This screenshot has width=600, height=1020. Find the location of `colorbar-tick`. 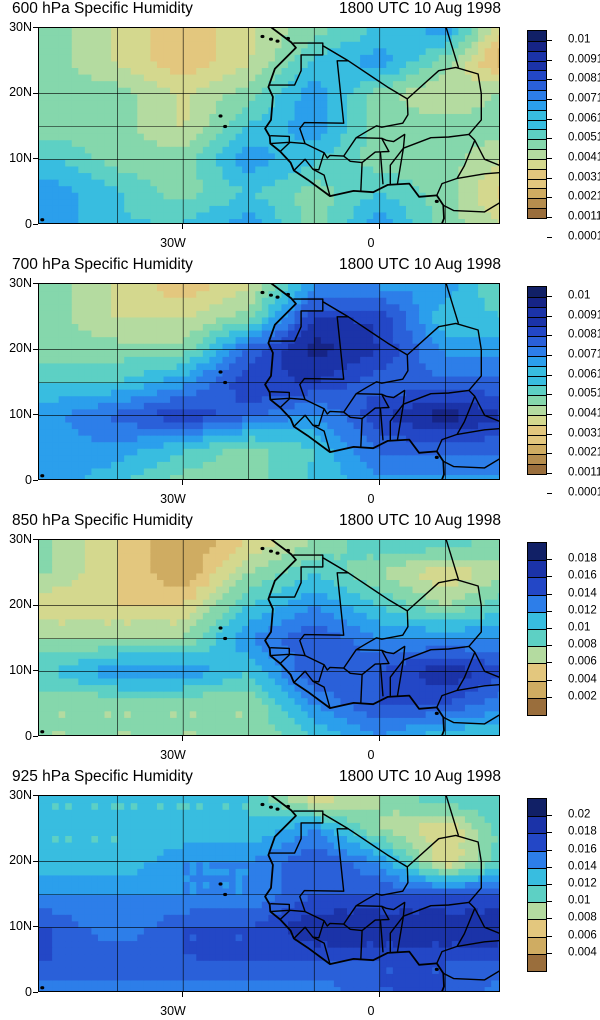

colorbar-tick is located at coordinates (549, 375).